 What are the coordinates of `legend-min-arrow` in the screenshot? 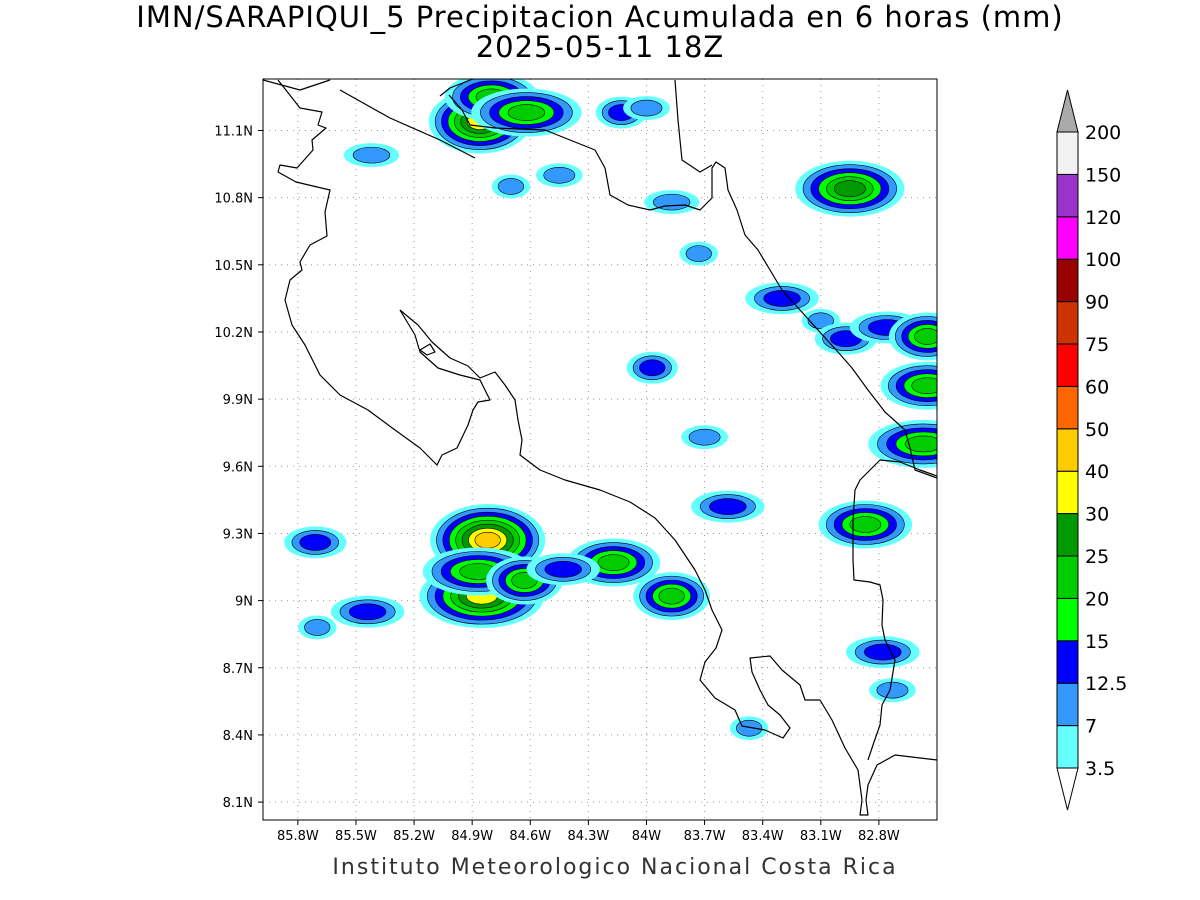 It's located at (1067, 789).